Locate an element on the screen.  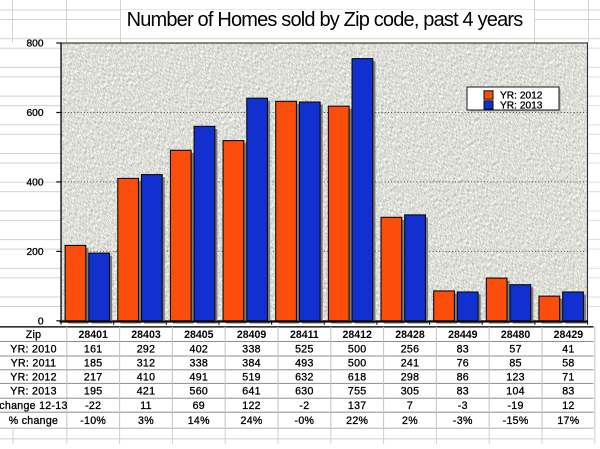
svg-text: 76 is located at coordinates (463, 364).